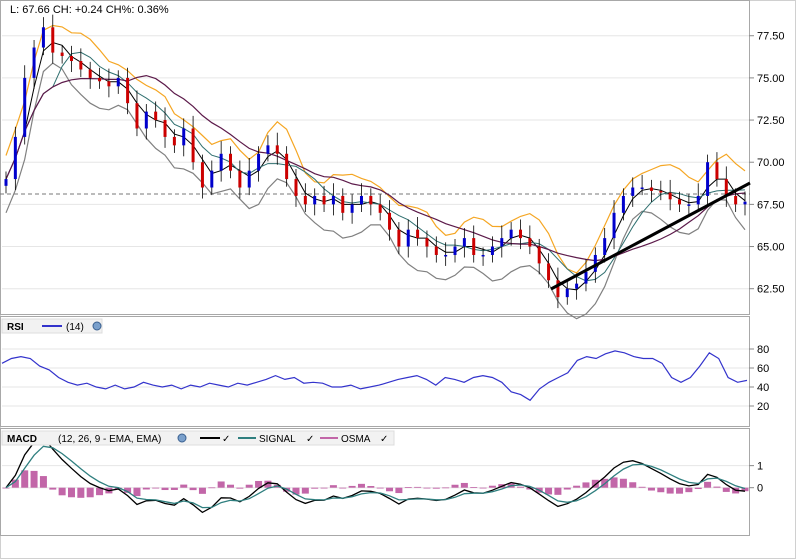 The image size is (796, 559). Describe the element at coordinates (771, 290) in the screenshot. I see `price-tick-label: 62.50` at that location.